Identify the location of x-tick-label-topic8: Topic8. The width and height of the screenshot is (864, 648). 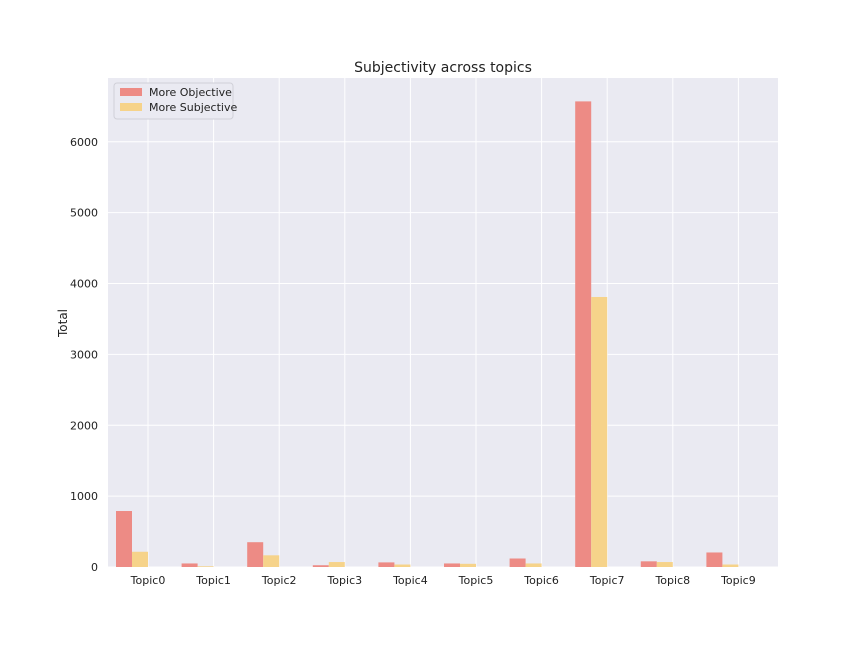
(672, 580).